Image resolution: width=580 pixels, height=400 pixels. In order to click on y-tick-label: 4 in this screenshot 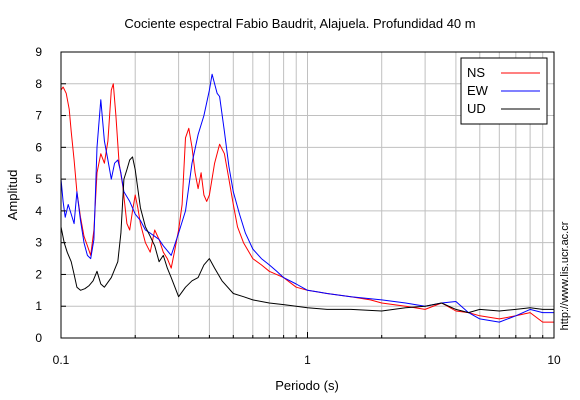, I will do `click(38, 211)`.